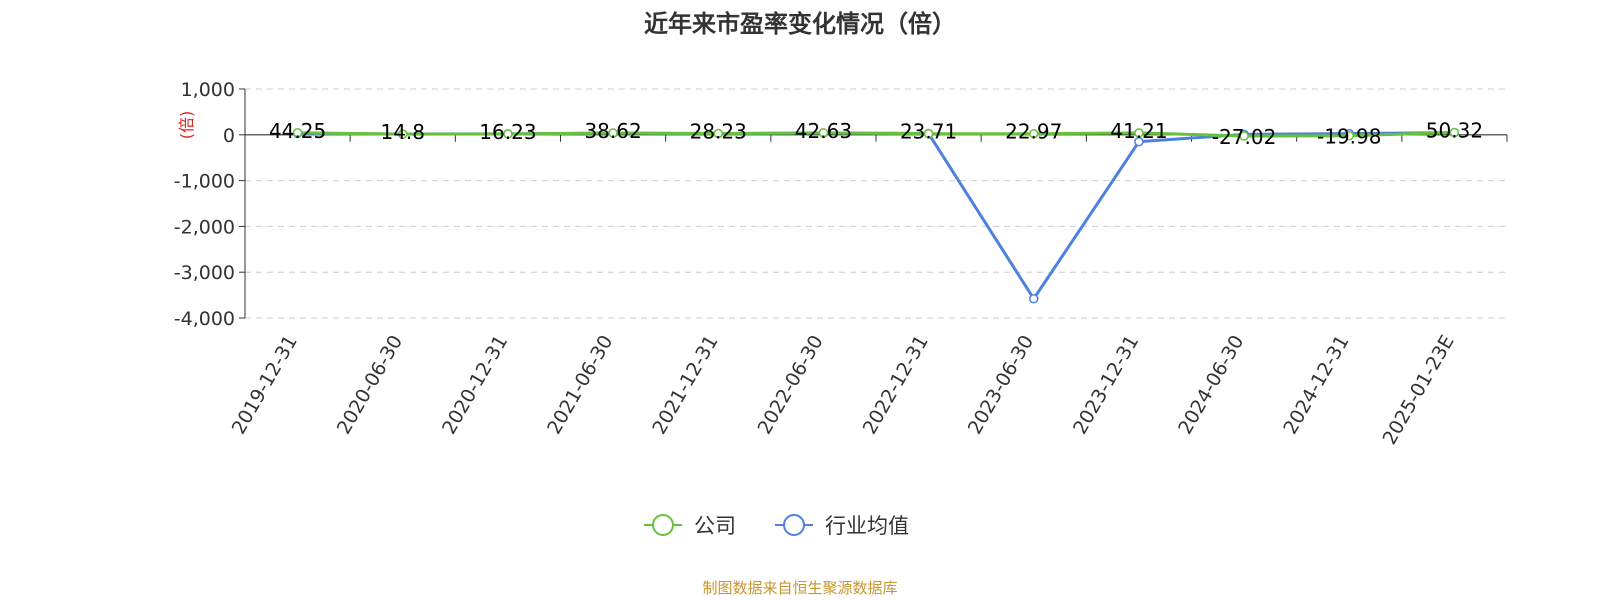  Describe the element at coordinates (715, 526) in the screenshot. I see `legend-label: 公司` at that location.